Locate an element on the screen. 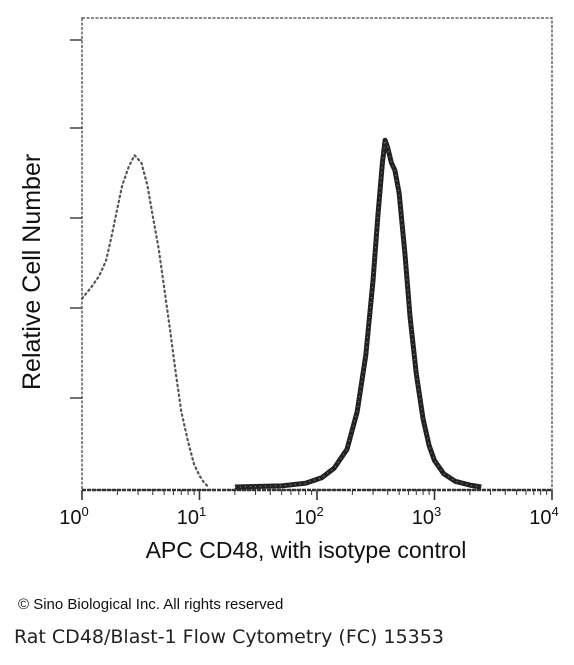  x-axis-label: APC CD48, with isotype control is located at coordinates (306, 550).